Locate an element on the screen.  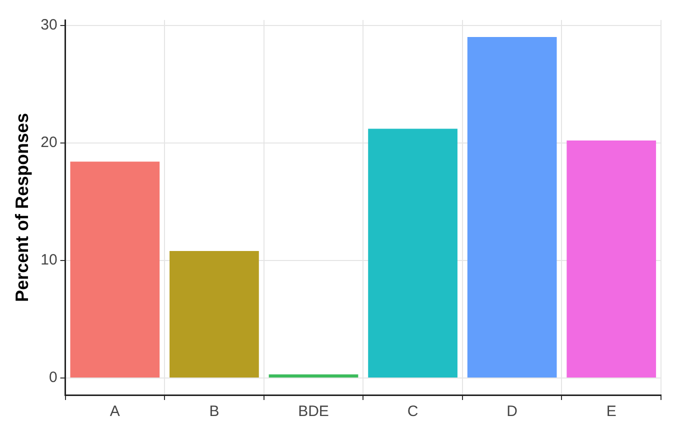
x-tick-label: E is located at coordinates (611, 411).